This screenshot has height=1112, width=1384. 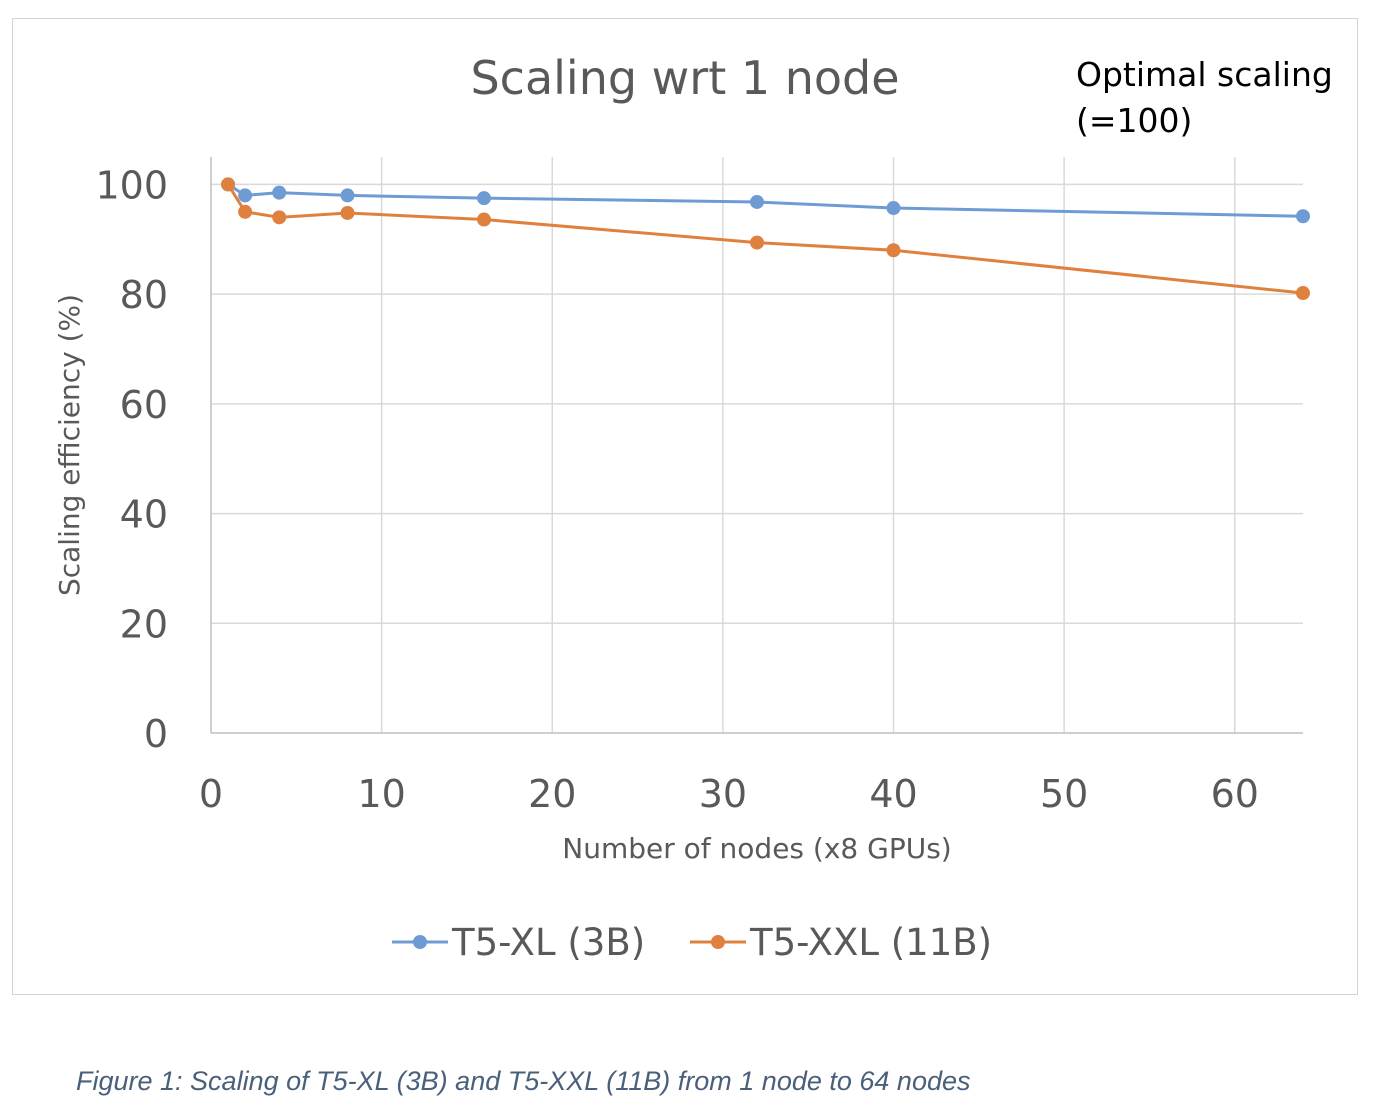 What do you see at coordinates (69, 445) in the screenshot?
I see `y-axis-label: Scaling efficiency (%)` at bounding box center [69, 445].